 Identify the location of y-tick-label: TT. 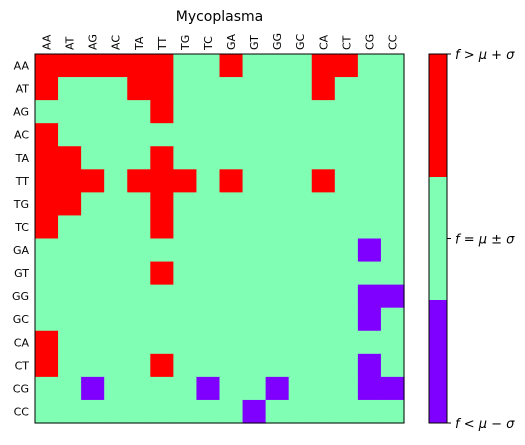
(22, 181).